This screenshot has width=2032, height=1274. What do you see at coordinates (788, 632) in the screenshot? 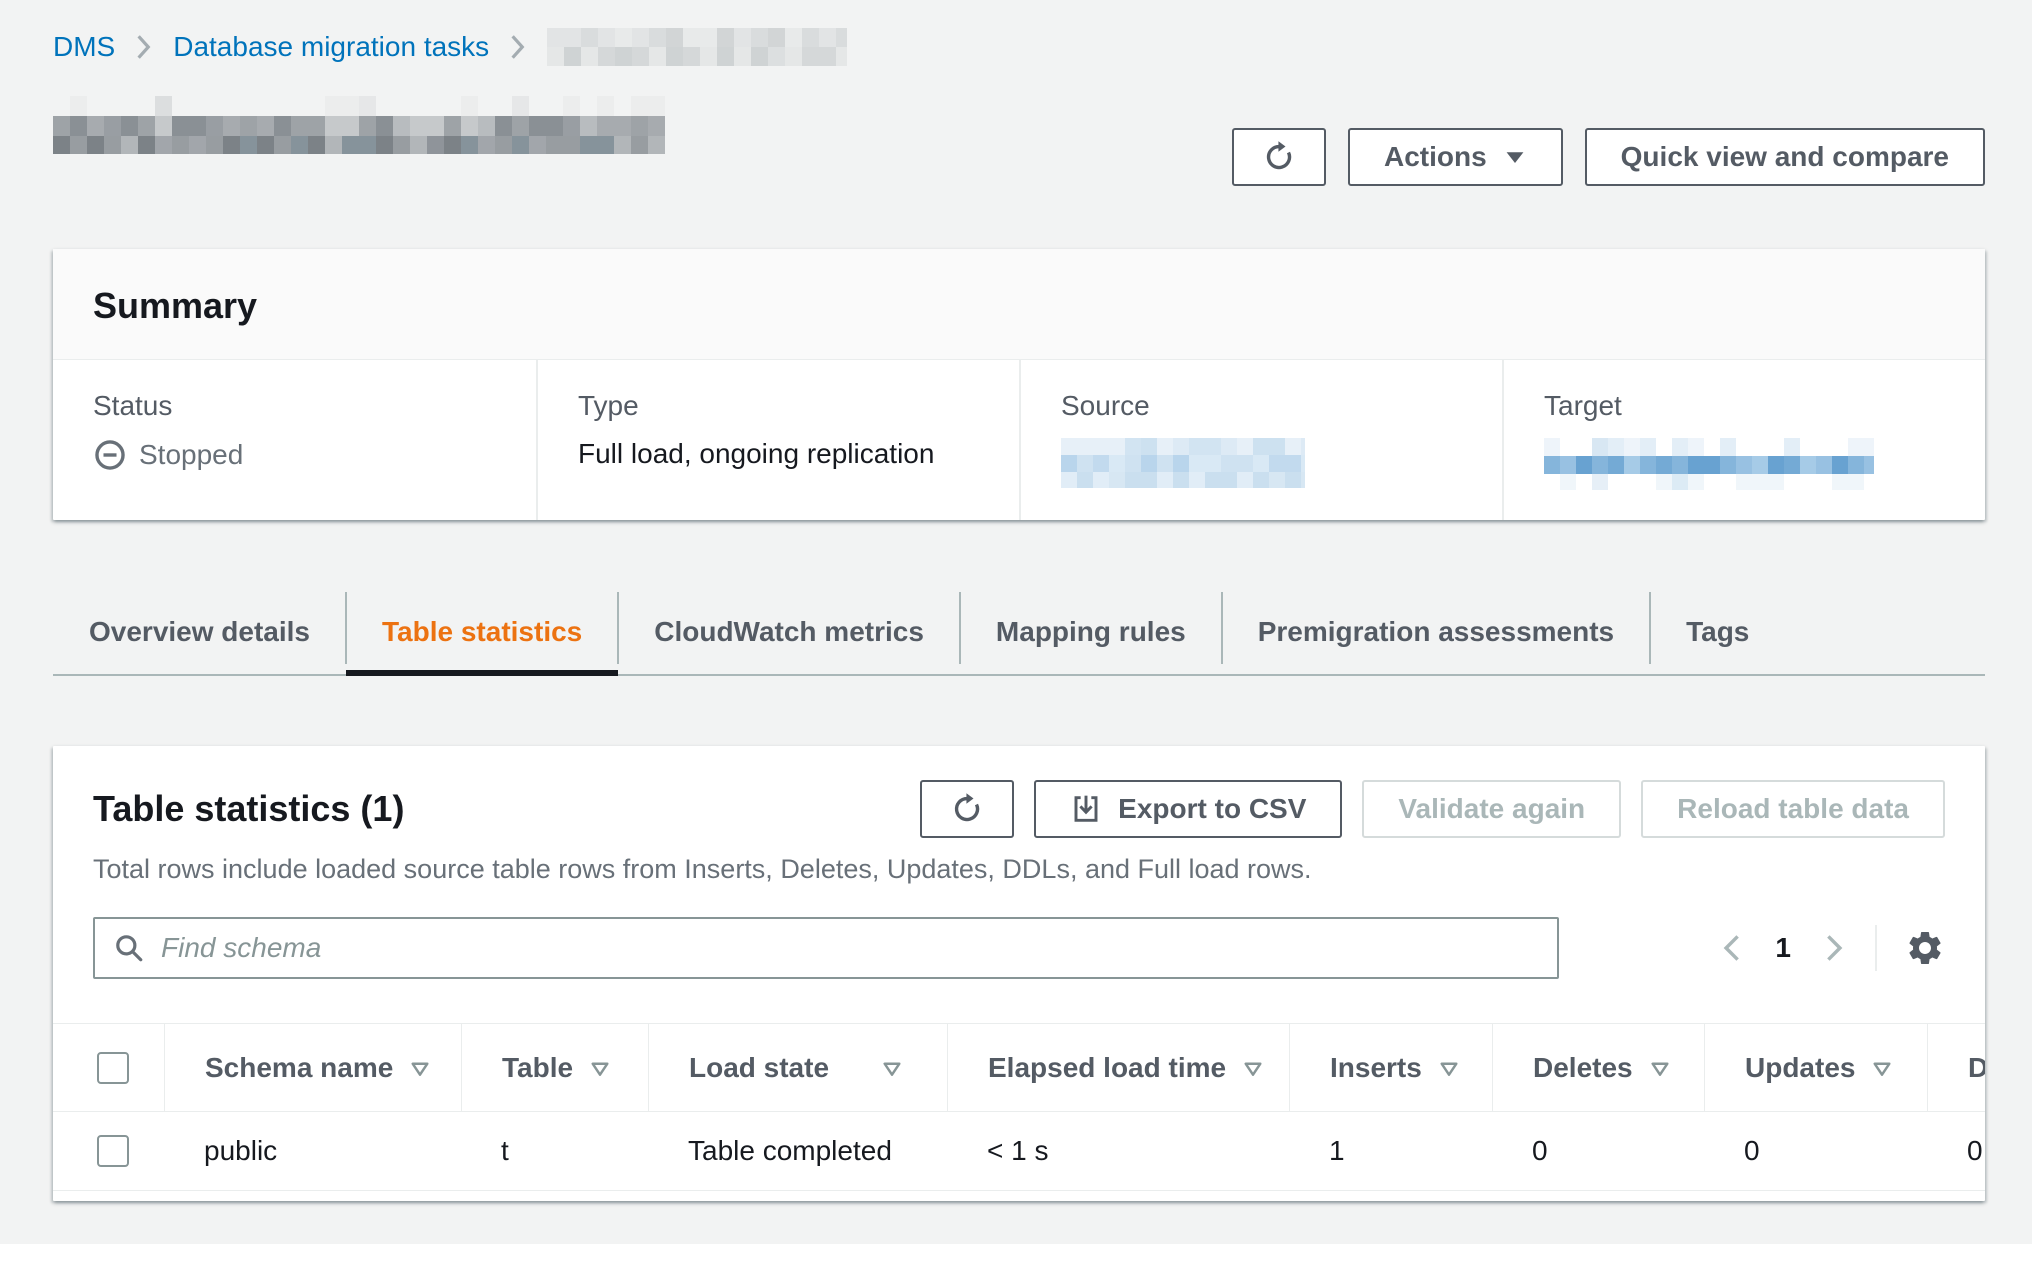
I see `tab-cloudwatch-metrics: CloudWatch metrics` at bounding box center [788, 632].